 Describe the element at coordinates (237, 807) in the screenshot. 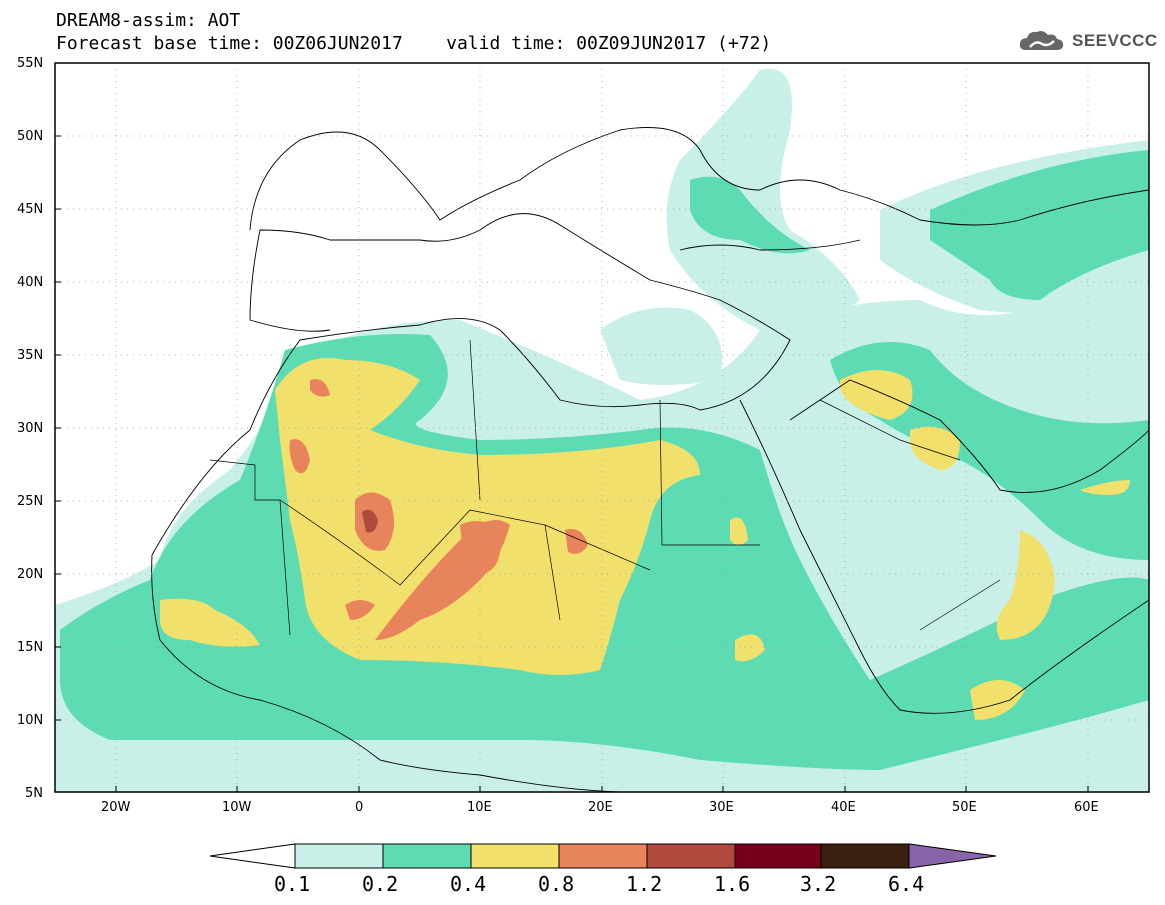

I see `lon-label-10w: 10W` at that location.